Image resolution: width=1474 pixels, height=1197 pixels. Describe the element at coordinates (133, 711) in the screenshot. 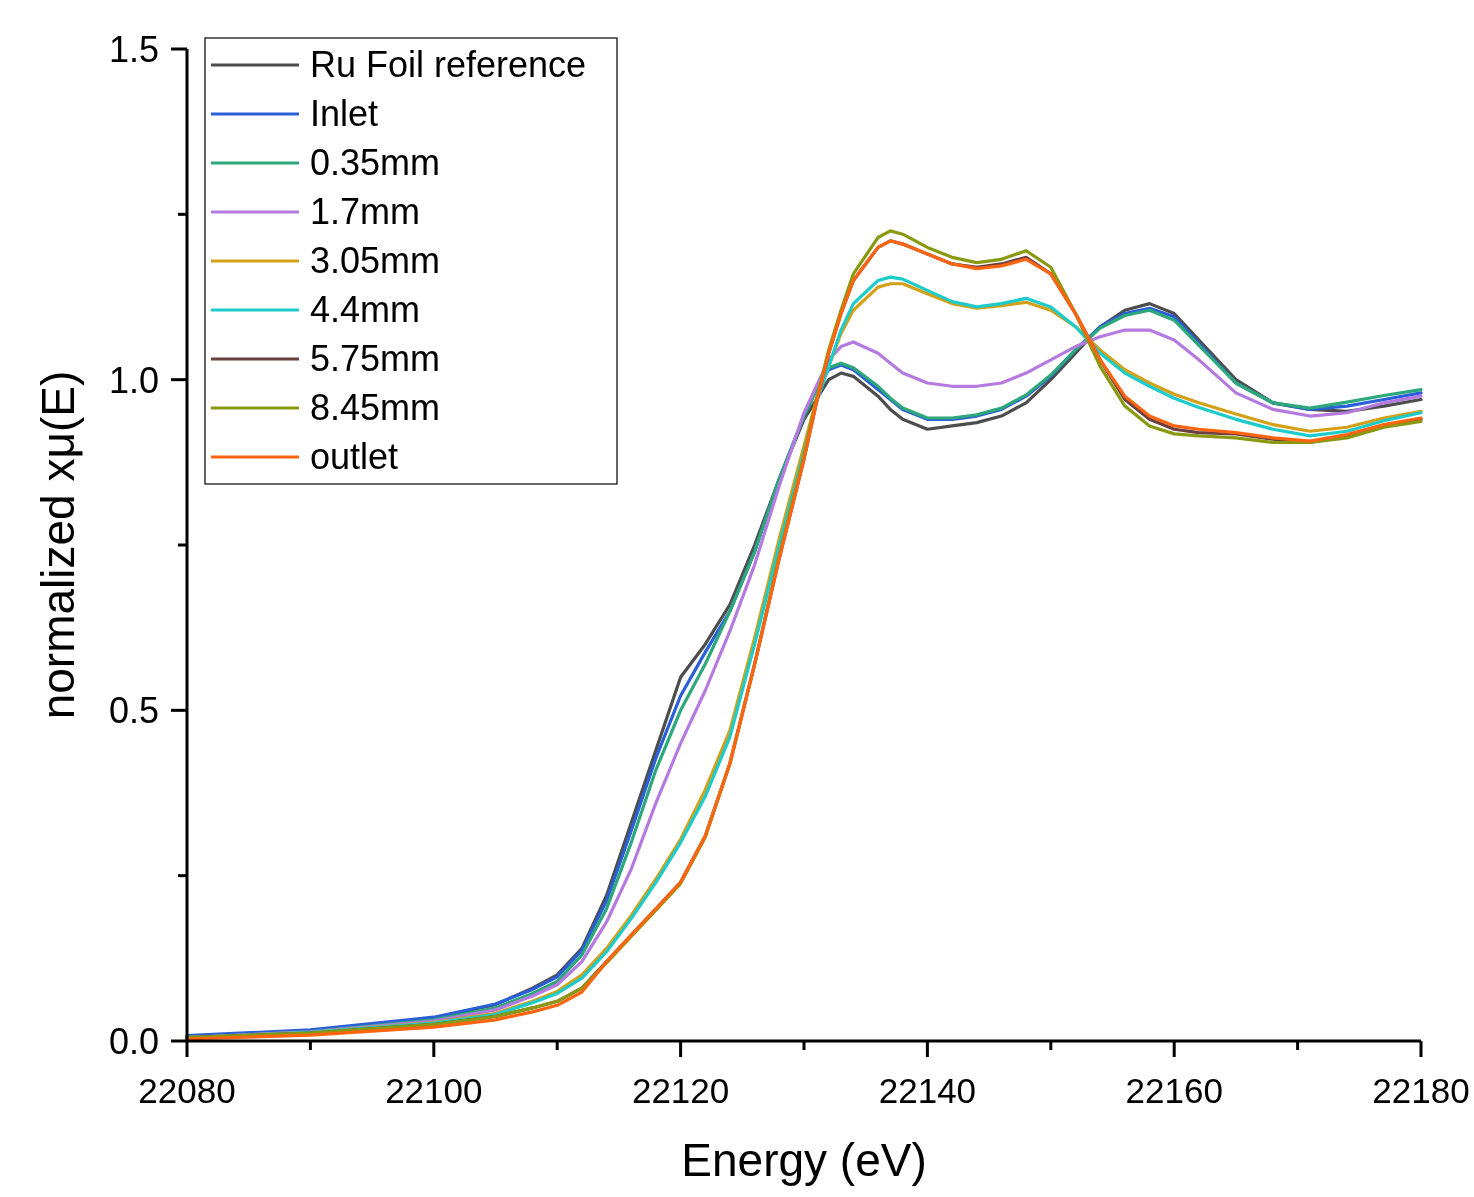

I see `y-tick-label: 0.5` at that location.